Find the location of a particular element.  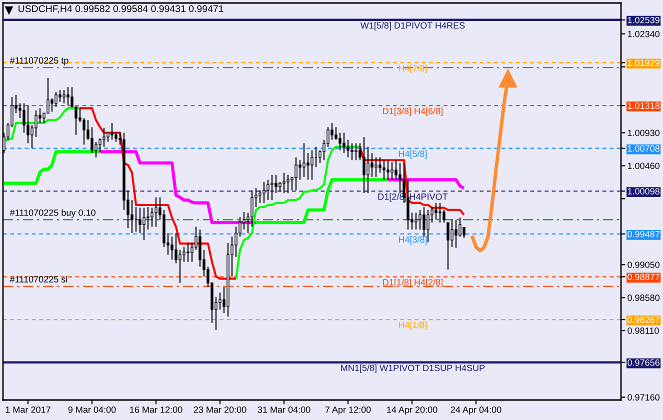

ref-line-label: H4[1/8] is located at coordinates (412, 326).